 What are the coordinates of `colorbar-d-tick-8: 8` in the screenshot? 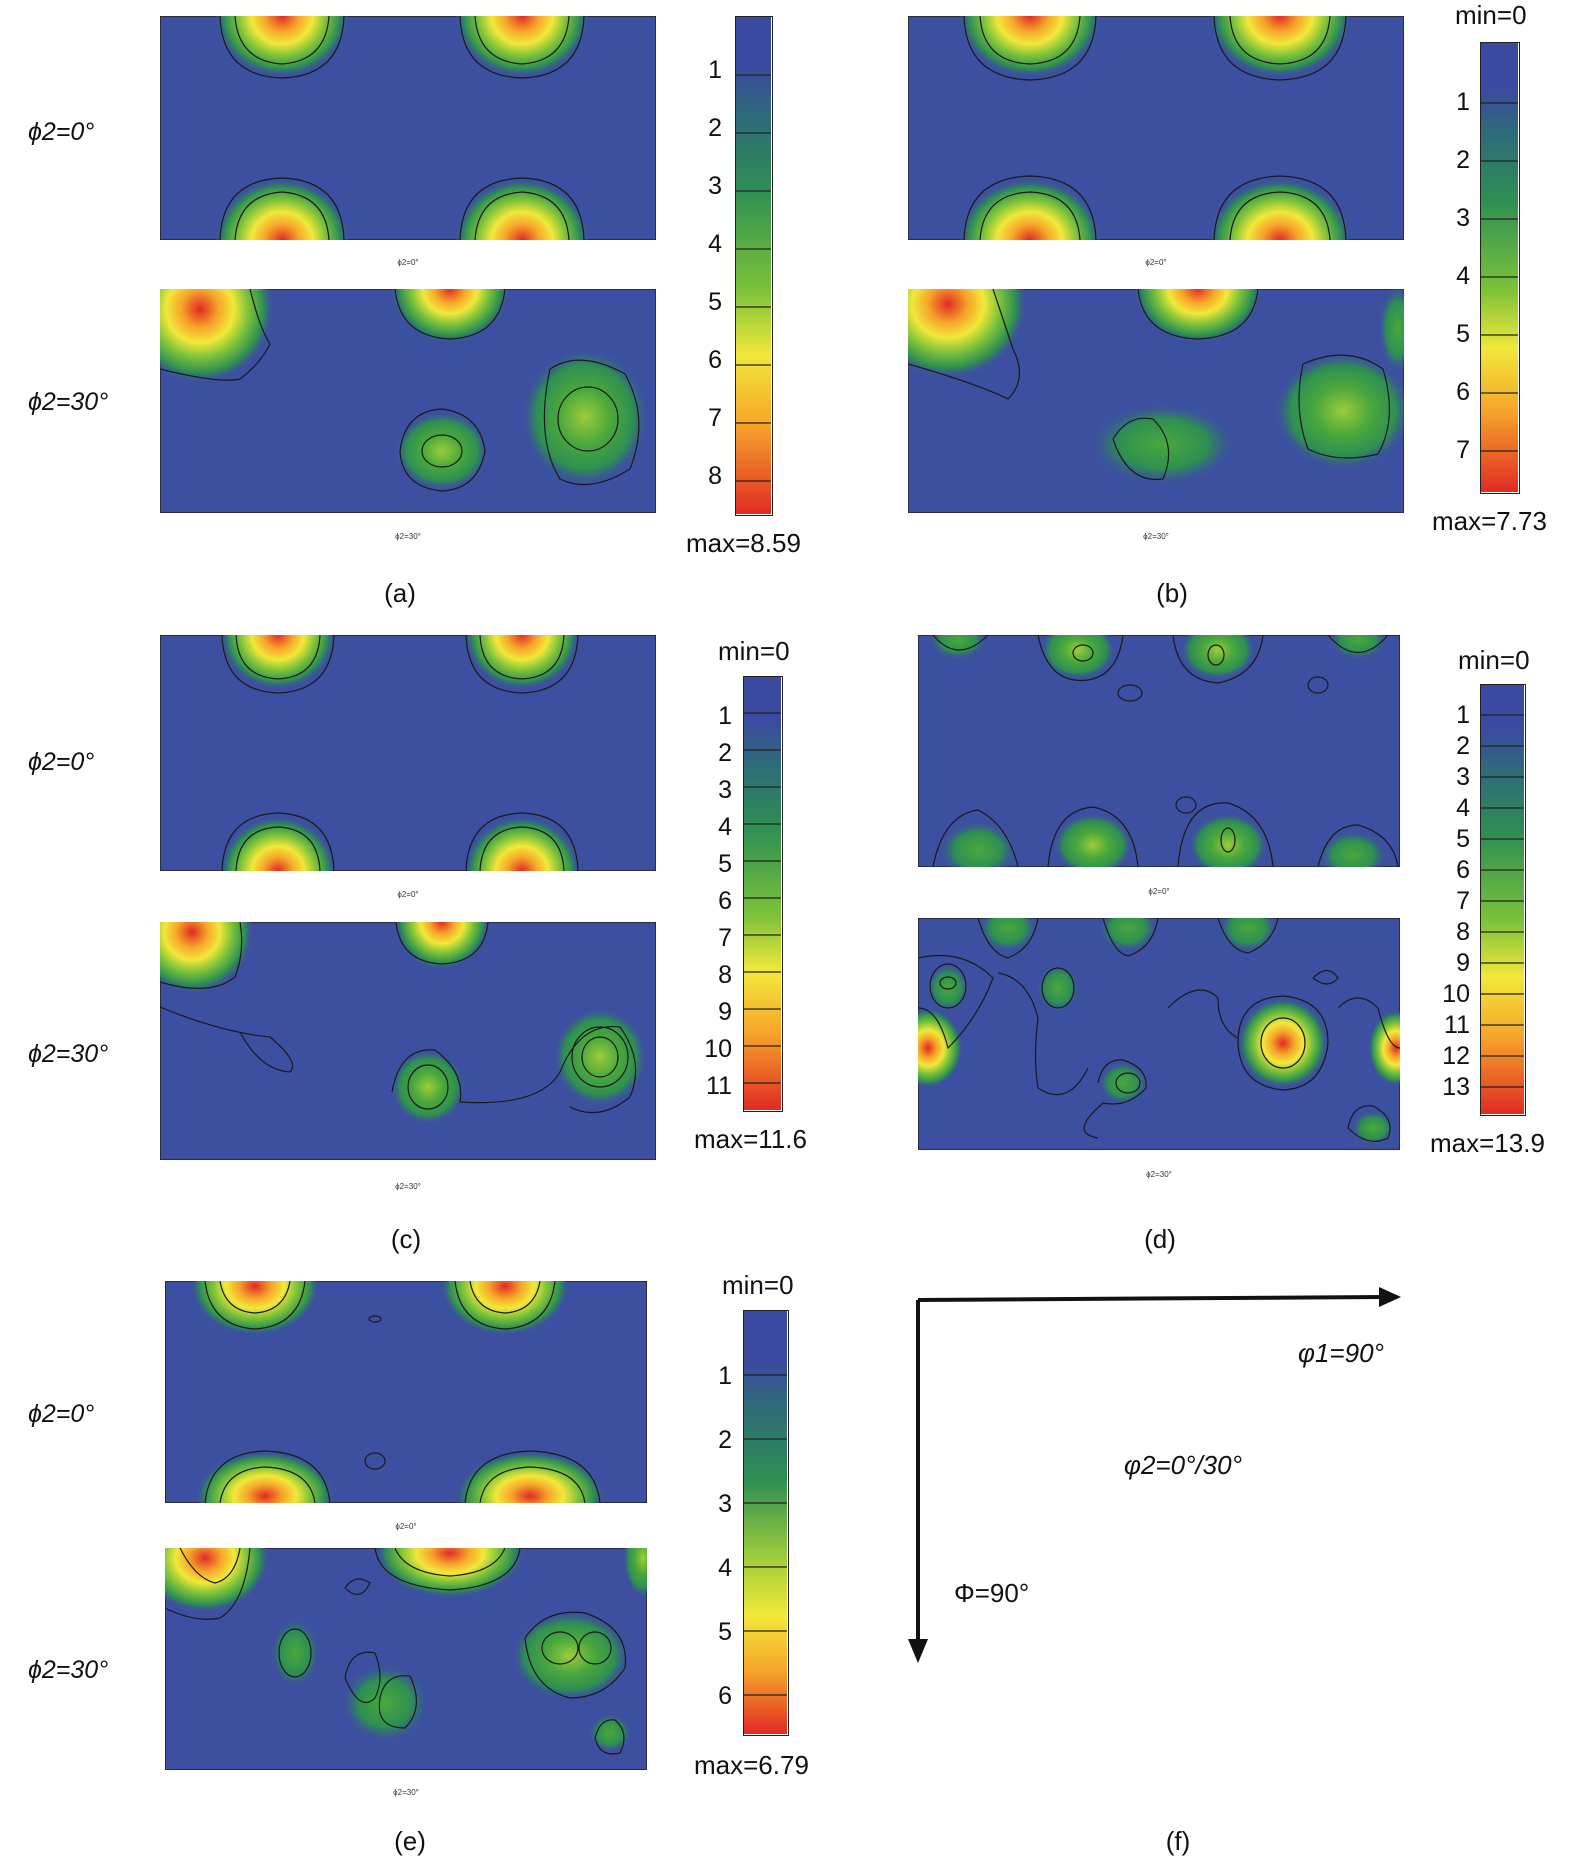 It's located at (1463, 932).